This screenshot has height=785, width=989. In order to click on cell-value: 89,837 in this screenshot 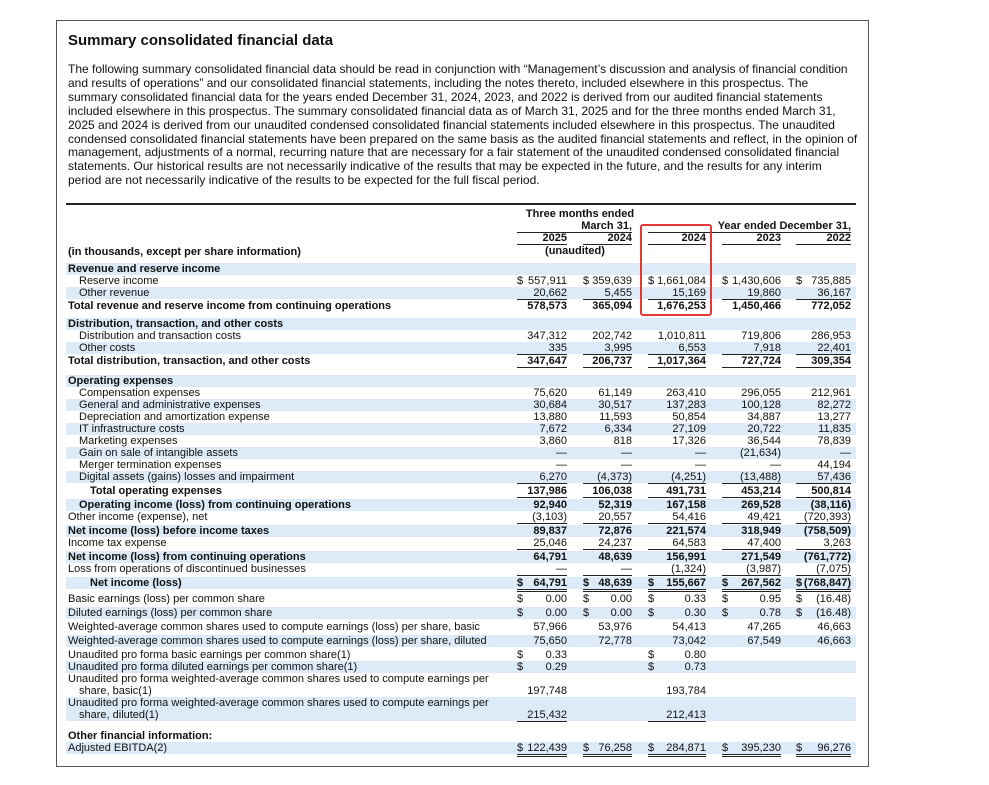, I will do `click(550, 531)`.